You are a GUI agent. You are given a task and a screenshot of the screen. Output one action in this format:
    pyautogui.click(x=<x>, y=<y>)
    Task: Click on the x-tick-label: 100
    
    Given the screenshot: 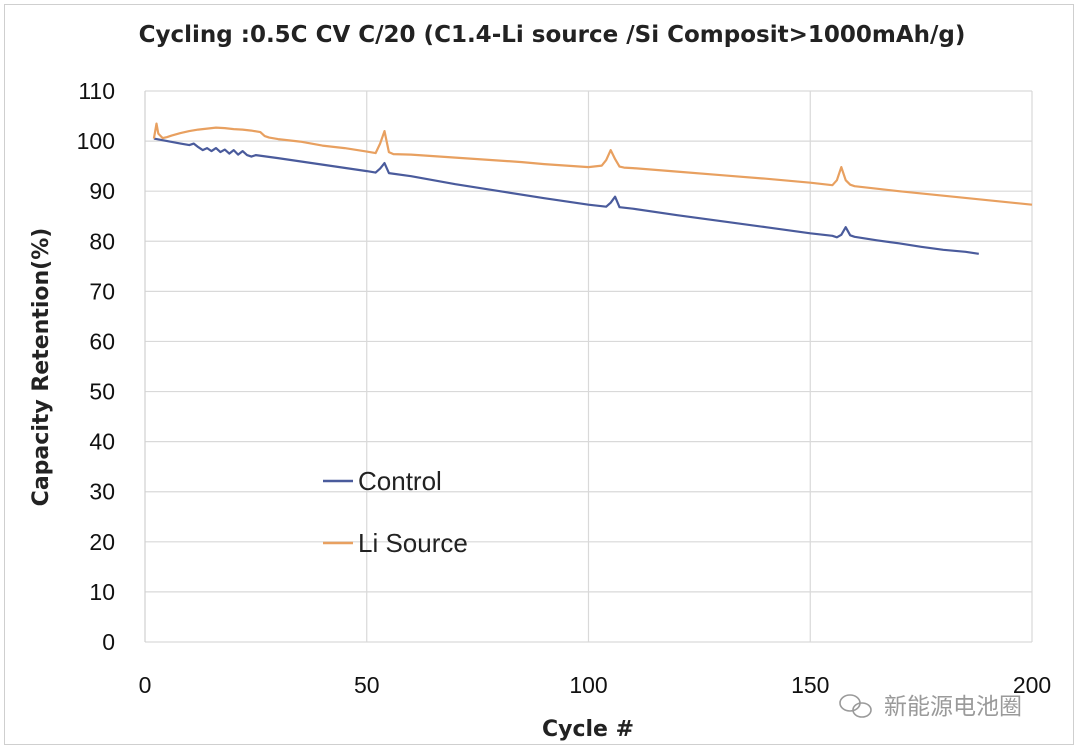 What is the action you would take?
    pyautogui.click(x=588, y=685)
    